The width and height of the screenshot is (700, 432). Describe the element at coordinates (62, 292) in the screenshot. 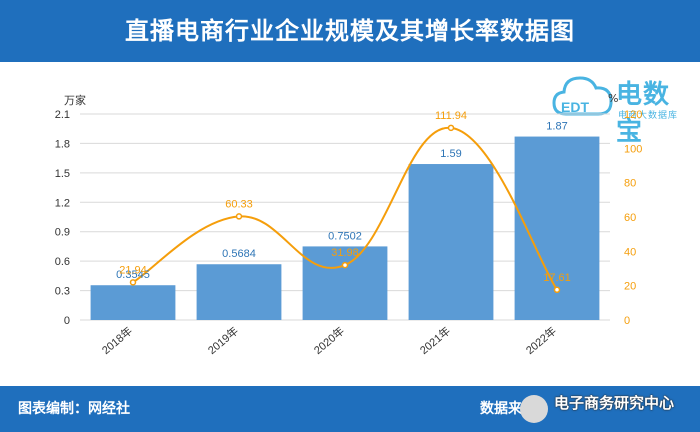

I see `y-tick-label: 0.3` at that location.